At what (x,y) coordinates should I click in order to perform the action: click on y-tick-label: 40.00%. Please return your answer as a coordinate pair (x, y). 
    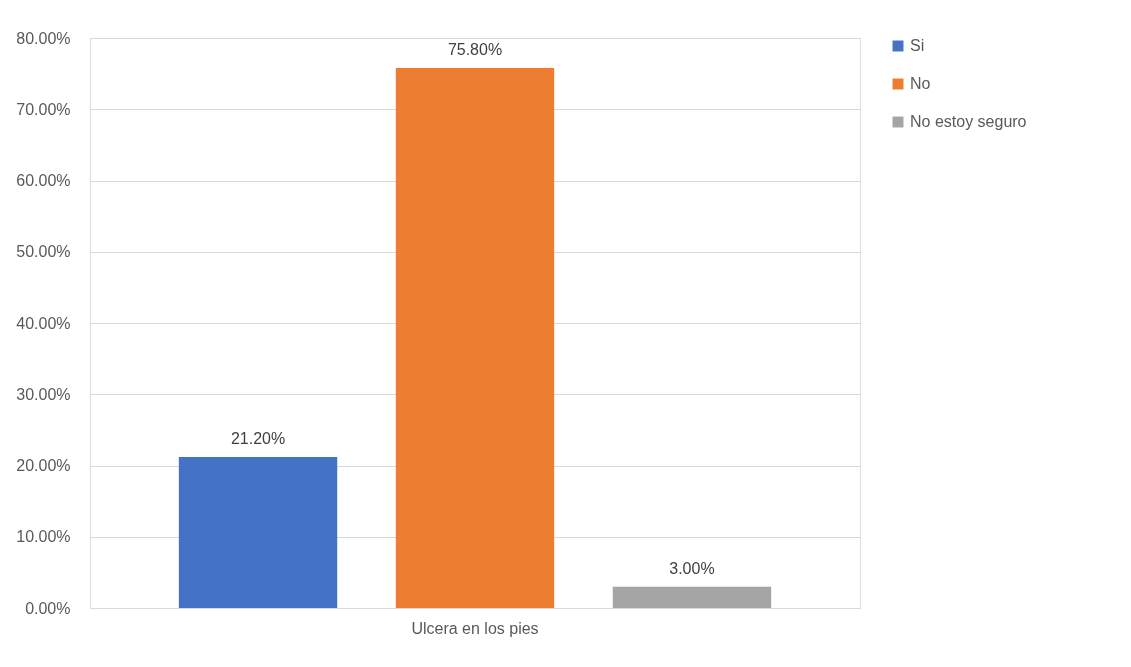
    Looking at the image, I should click on (43, 323).